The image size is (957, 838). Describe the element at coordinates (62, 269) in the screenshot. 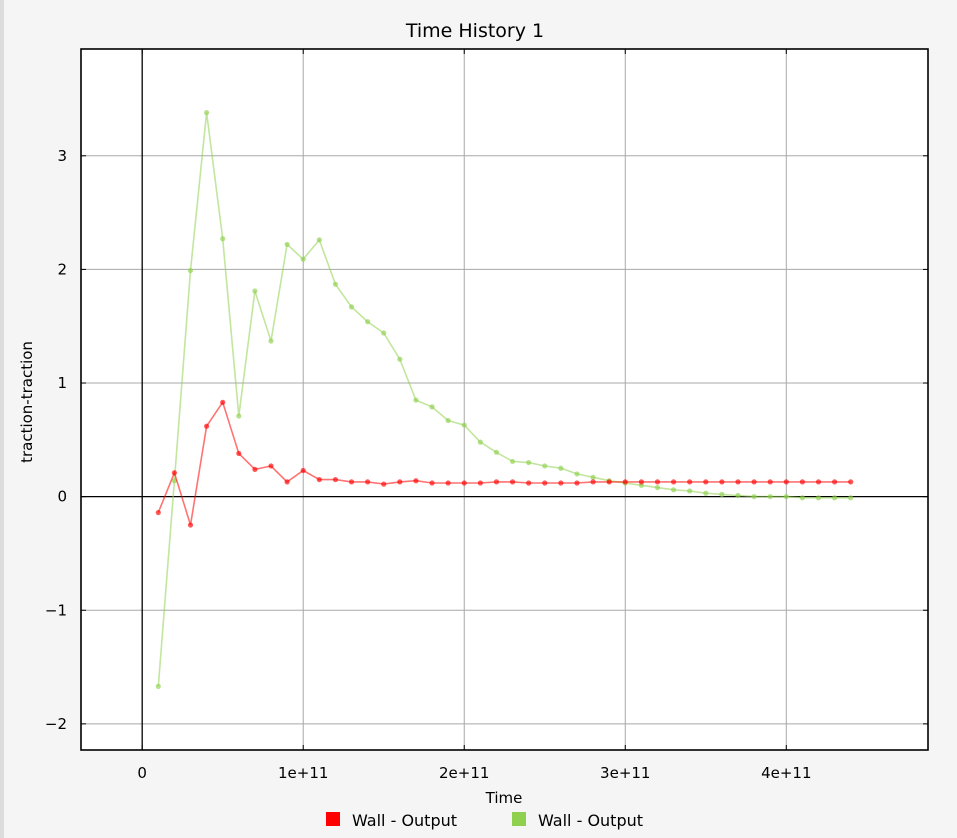

I see `y-tick-label: 2` at that location.